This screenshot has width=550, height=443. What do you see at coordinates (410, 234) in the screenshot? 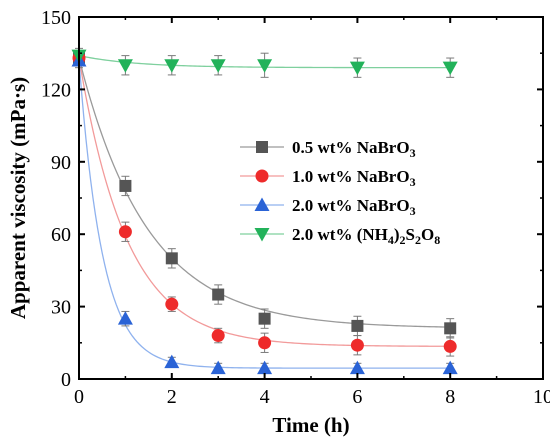
I see `legend-text-part: S` at bounding box center [410, 234].